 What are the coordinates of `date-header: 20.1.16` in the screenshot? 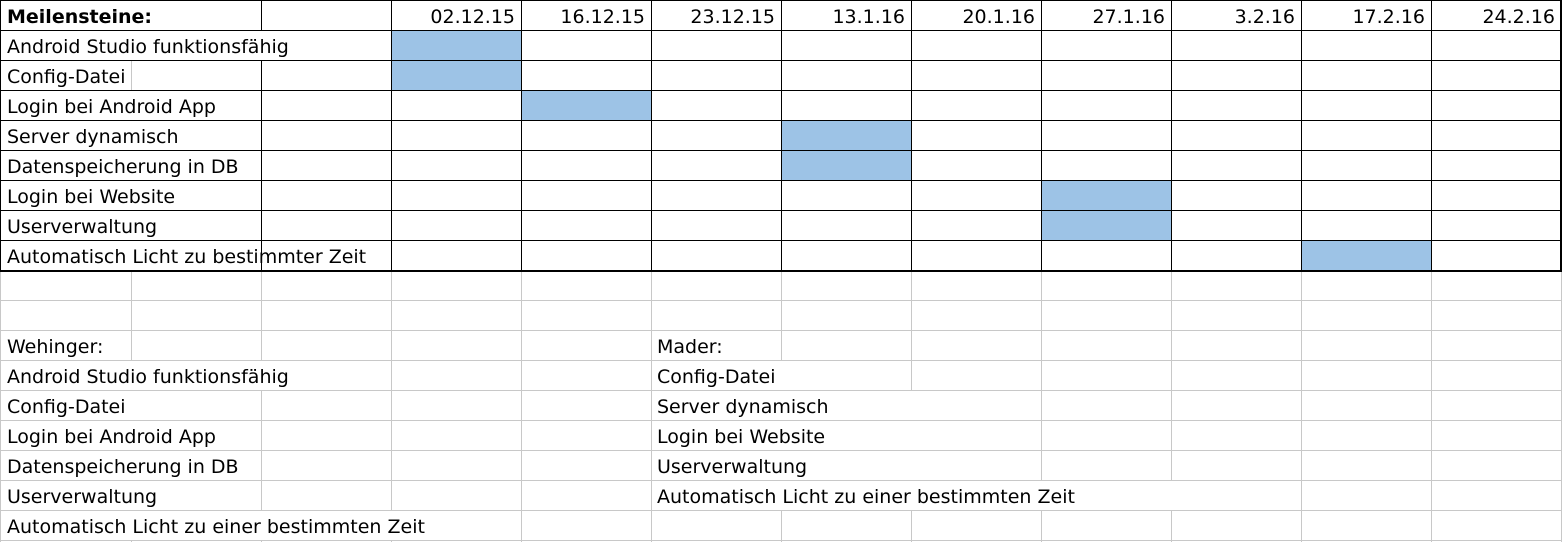 It's located at (998, 17).